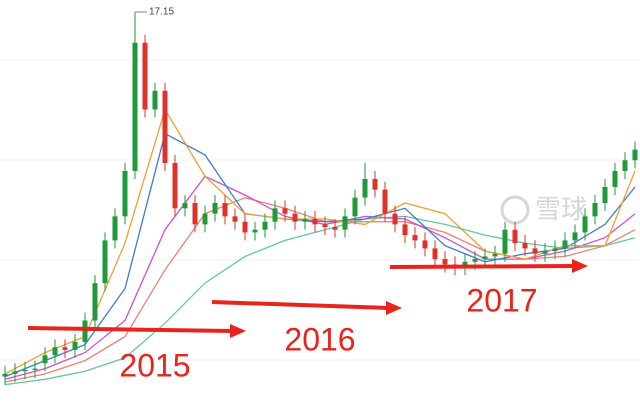 The image size is (640, 406). Describe the element at coordinates (154, 365) in the screenshot. I see `annotation: 2015` at that location.